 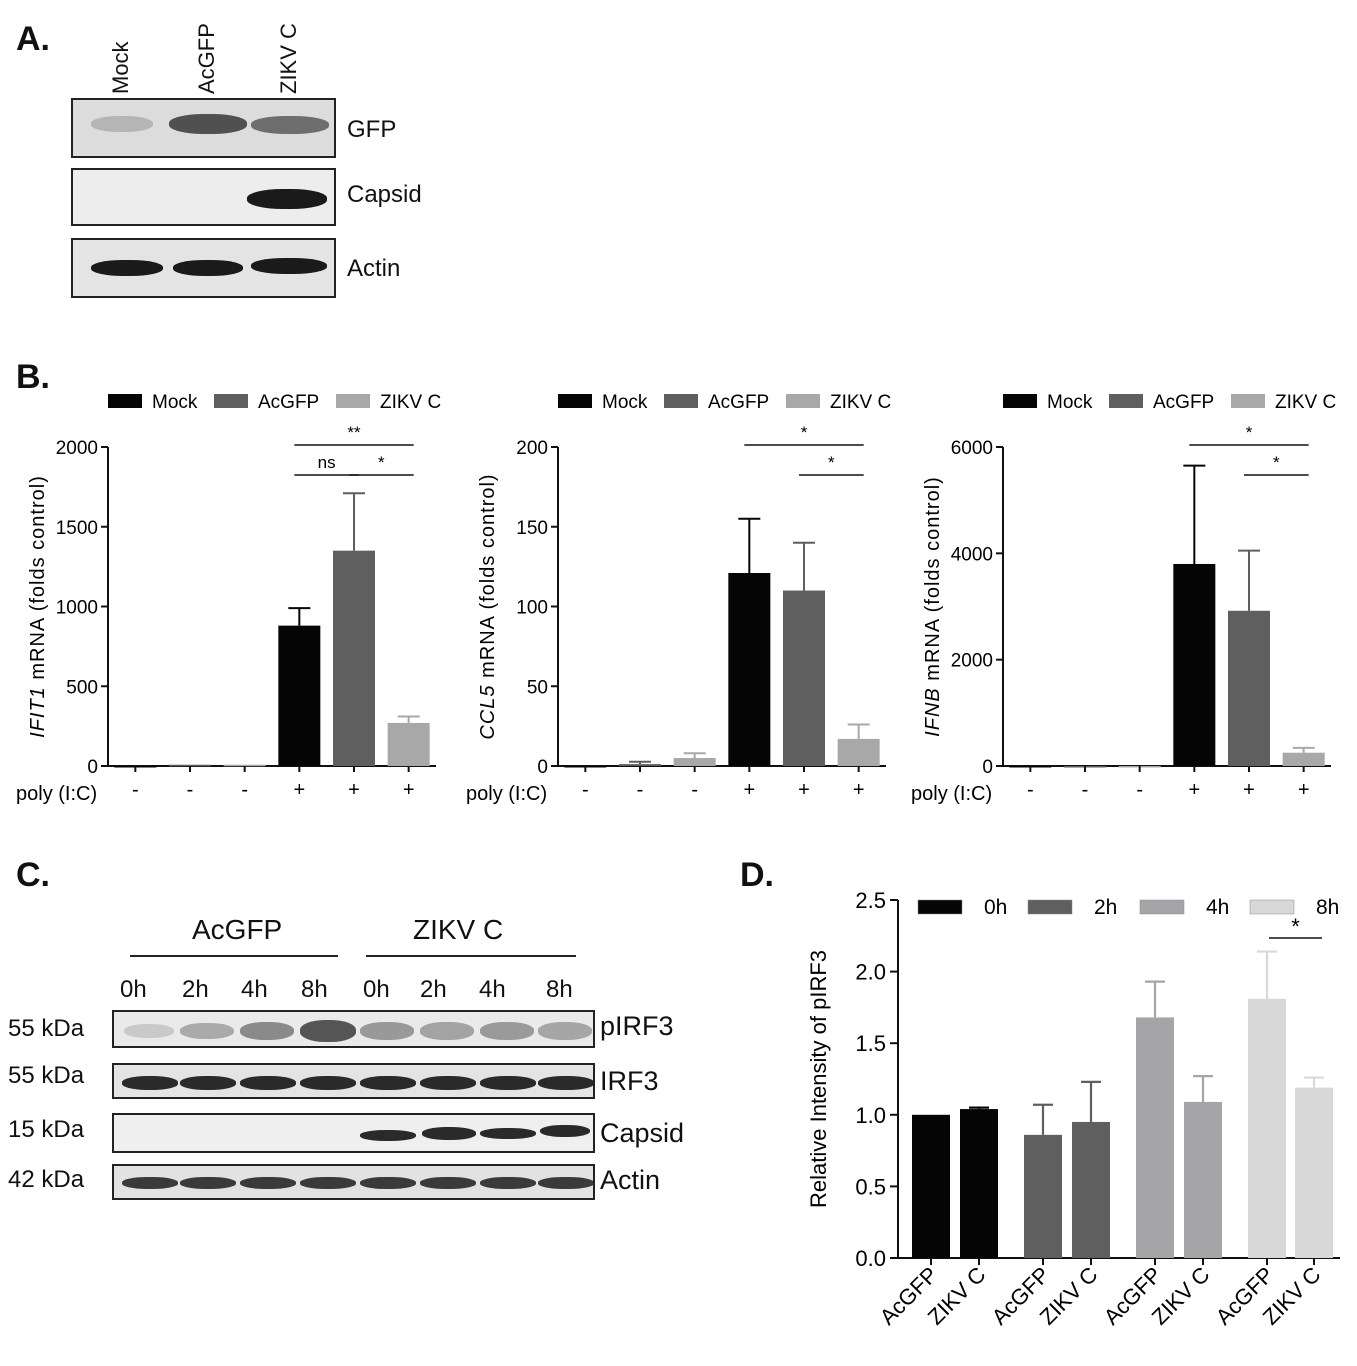 I want to click on y-tick-label: 0.5, so click(x=870, y=1186).